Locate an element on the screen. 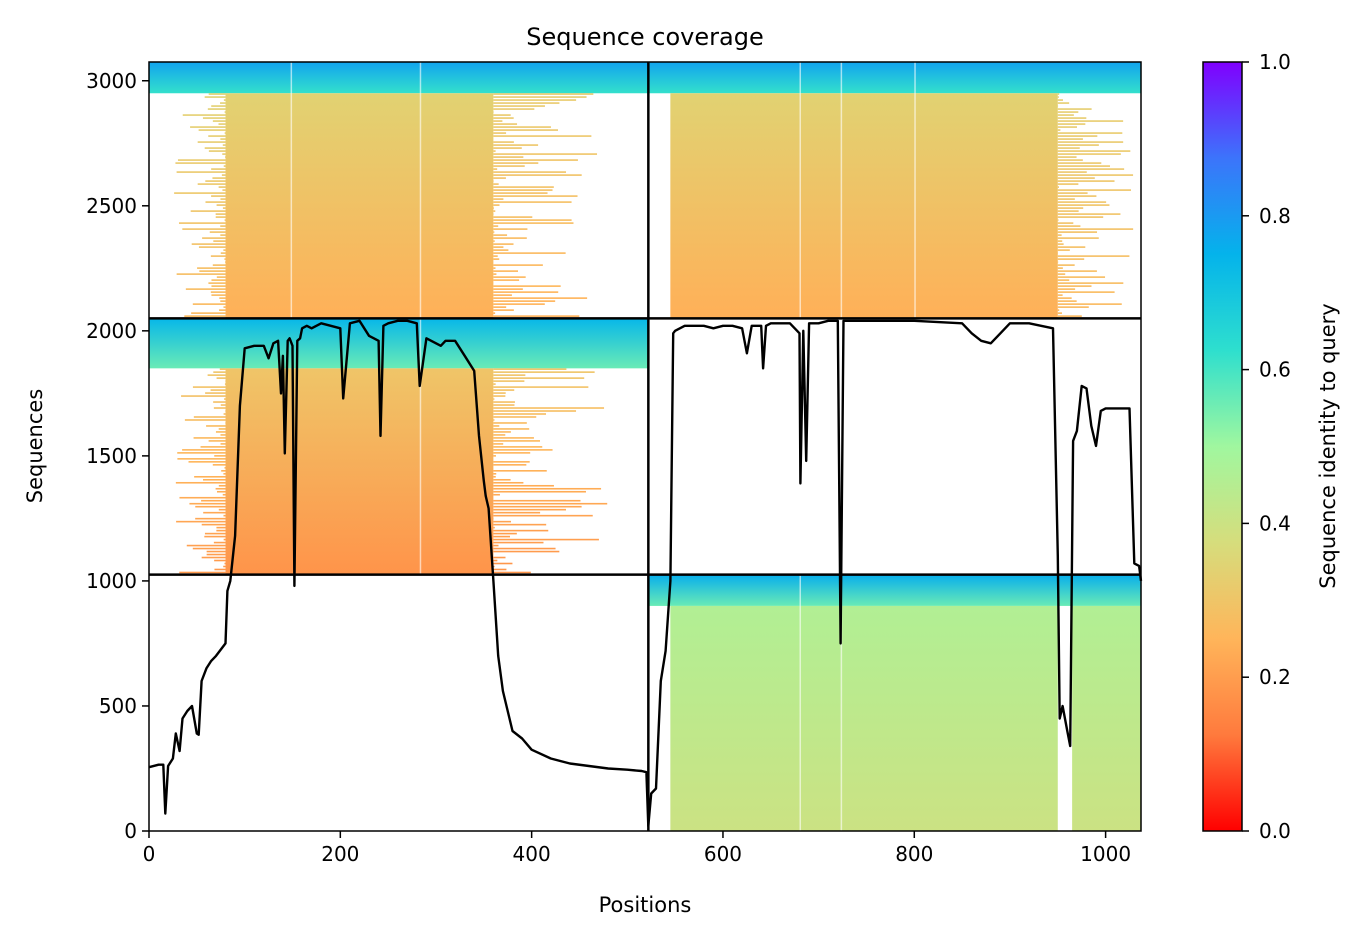 The width and height of the screenshot is (1364, 944). colorbar-tick-label: 1.0 is located at coordinates (1275, 62).